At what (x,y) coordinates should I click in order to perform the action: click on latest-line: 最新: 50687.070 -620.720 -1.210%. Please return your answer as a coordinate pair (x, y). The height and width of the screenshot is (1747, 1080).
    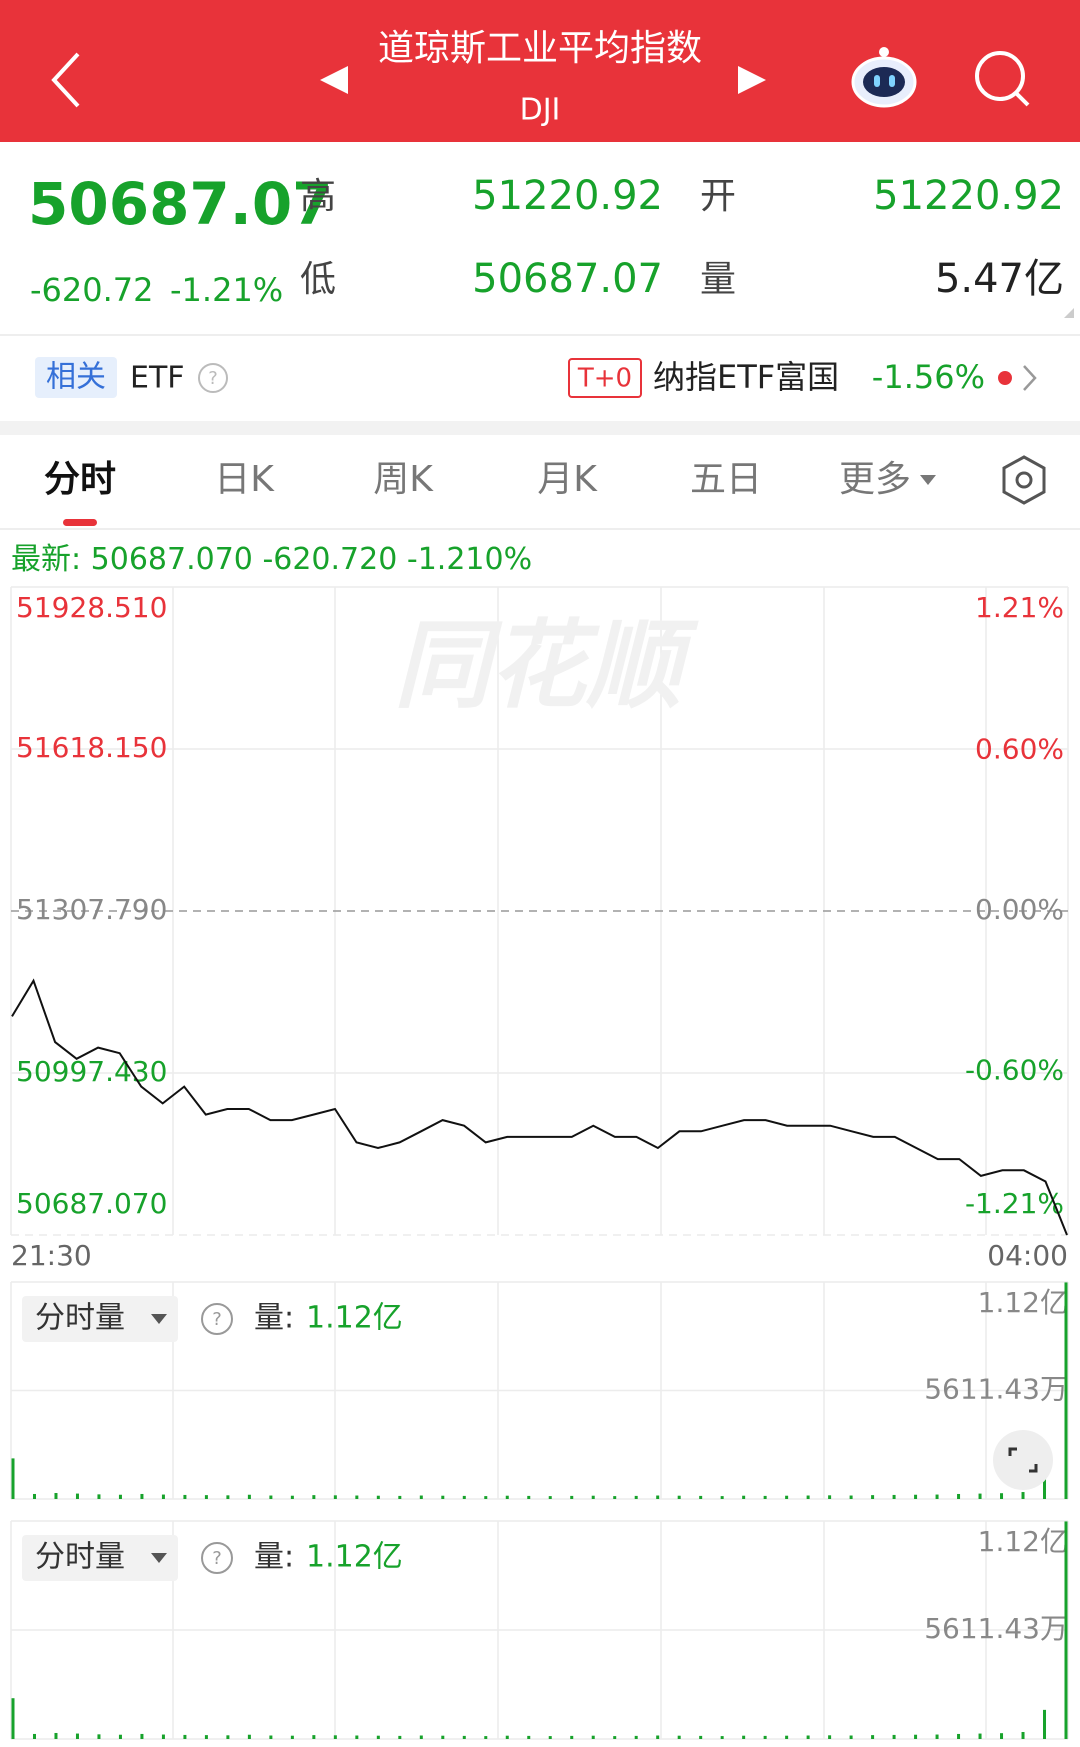
    Looking at the image, I should click on (271, 559).